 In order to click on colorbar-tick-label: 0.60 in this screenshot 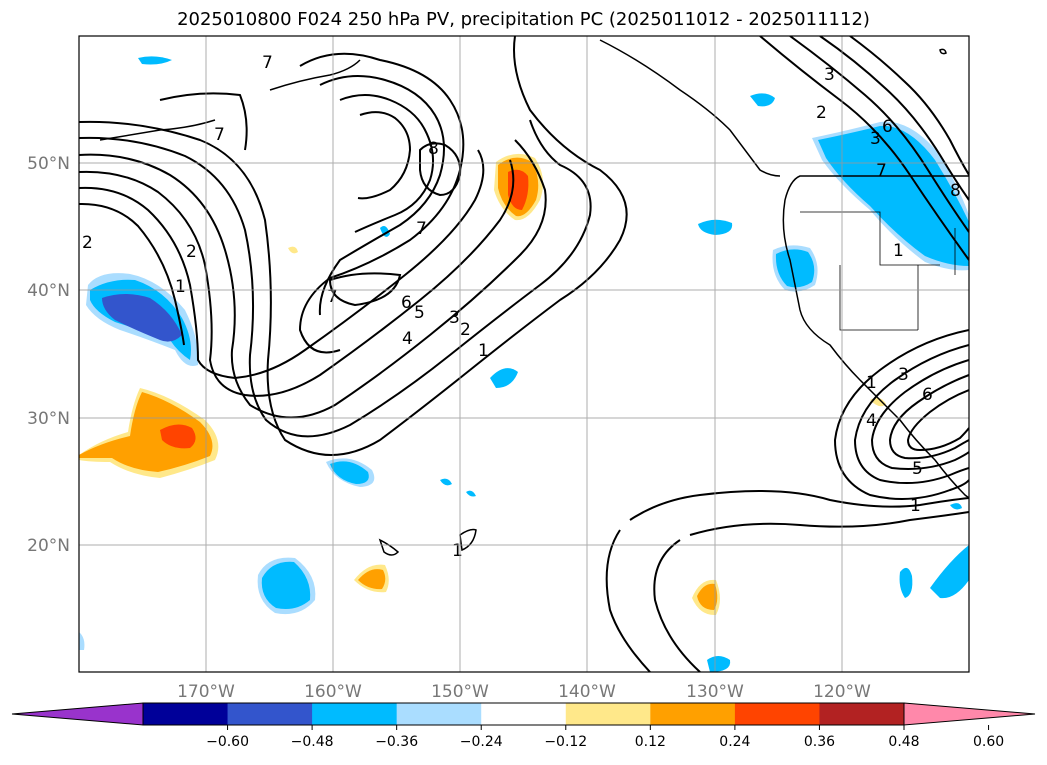, I will do `click(988, 742)`.